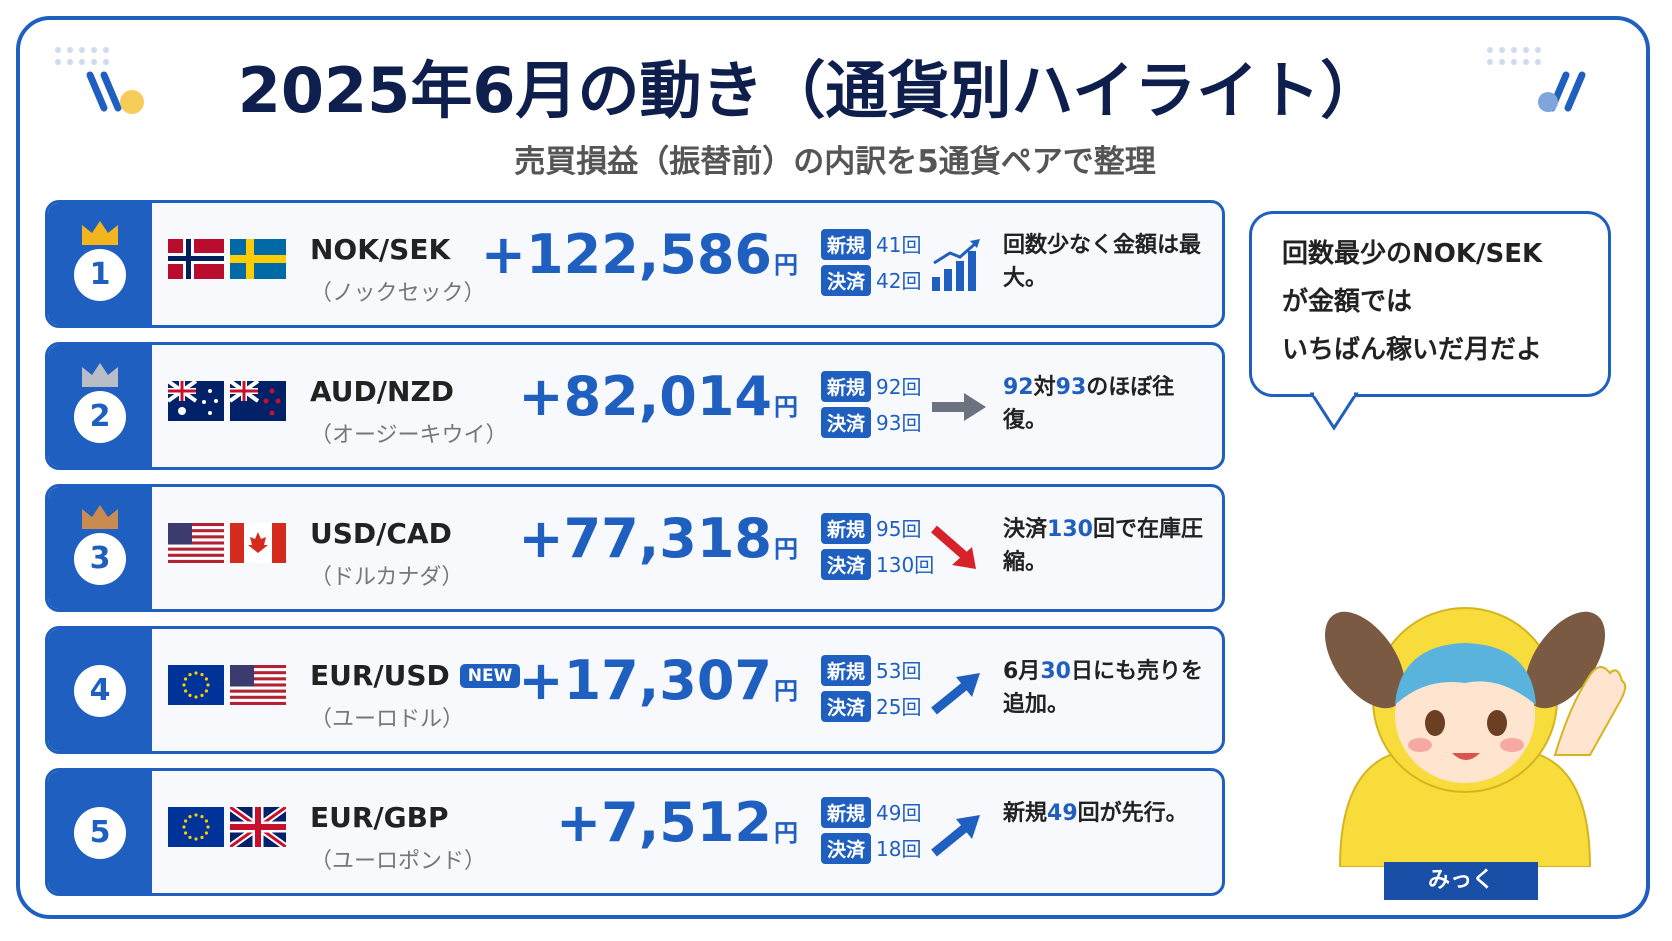  I want to click on note-text: 6月, so click(1022, 671).